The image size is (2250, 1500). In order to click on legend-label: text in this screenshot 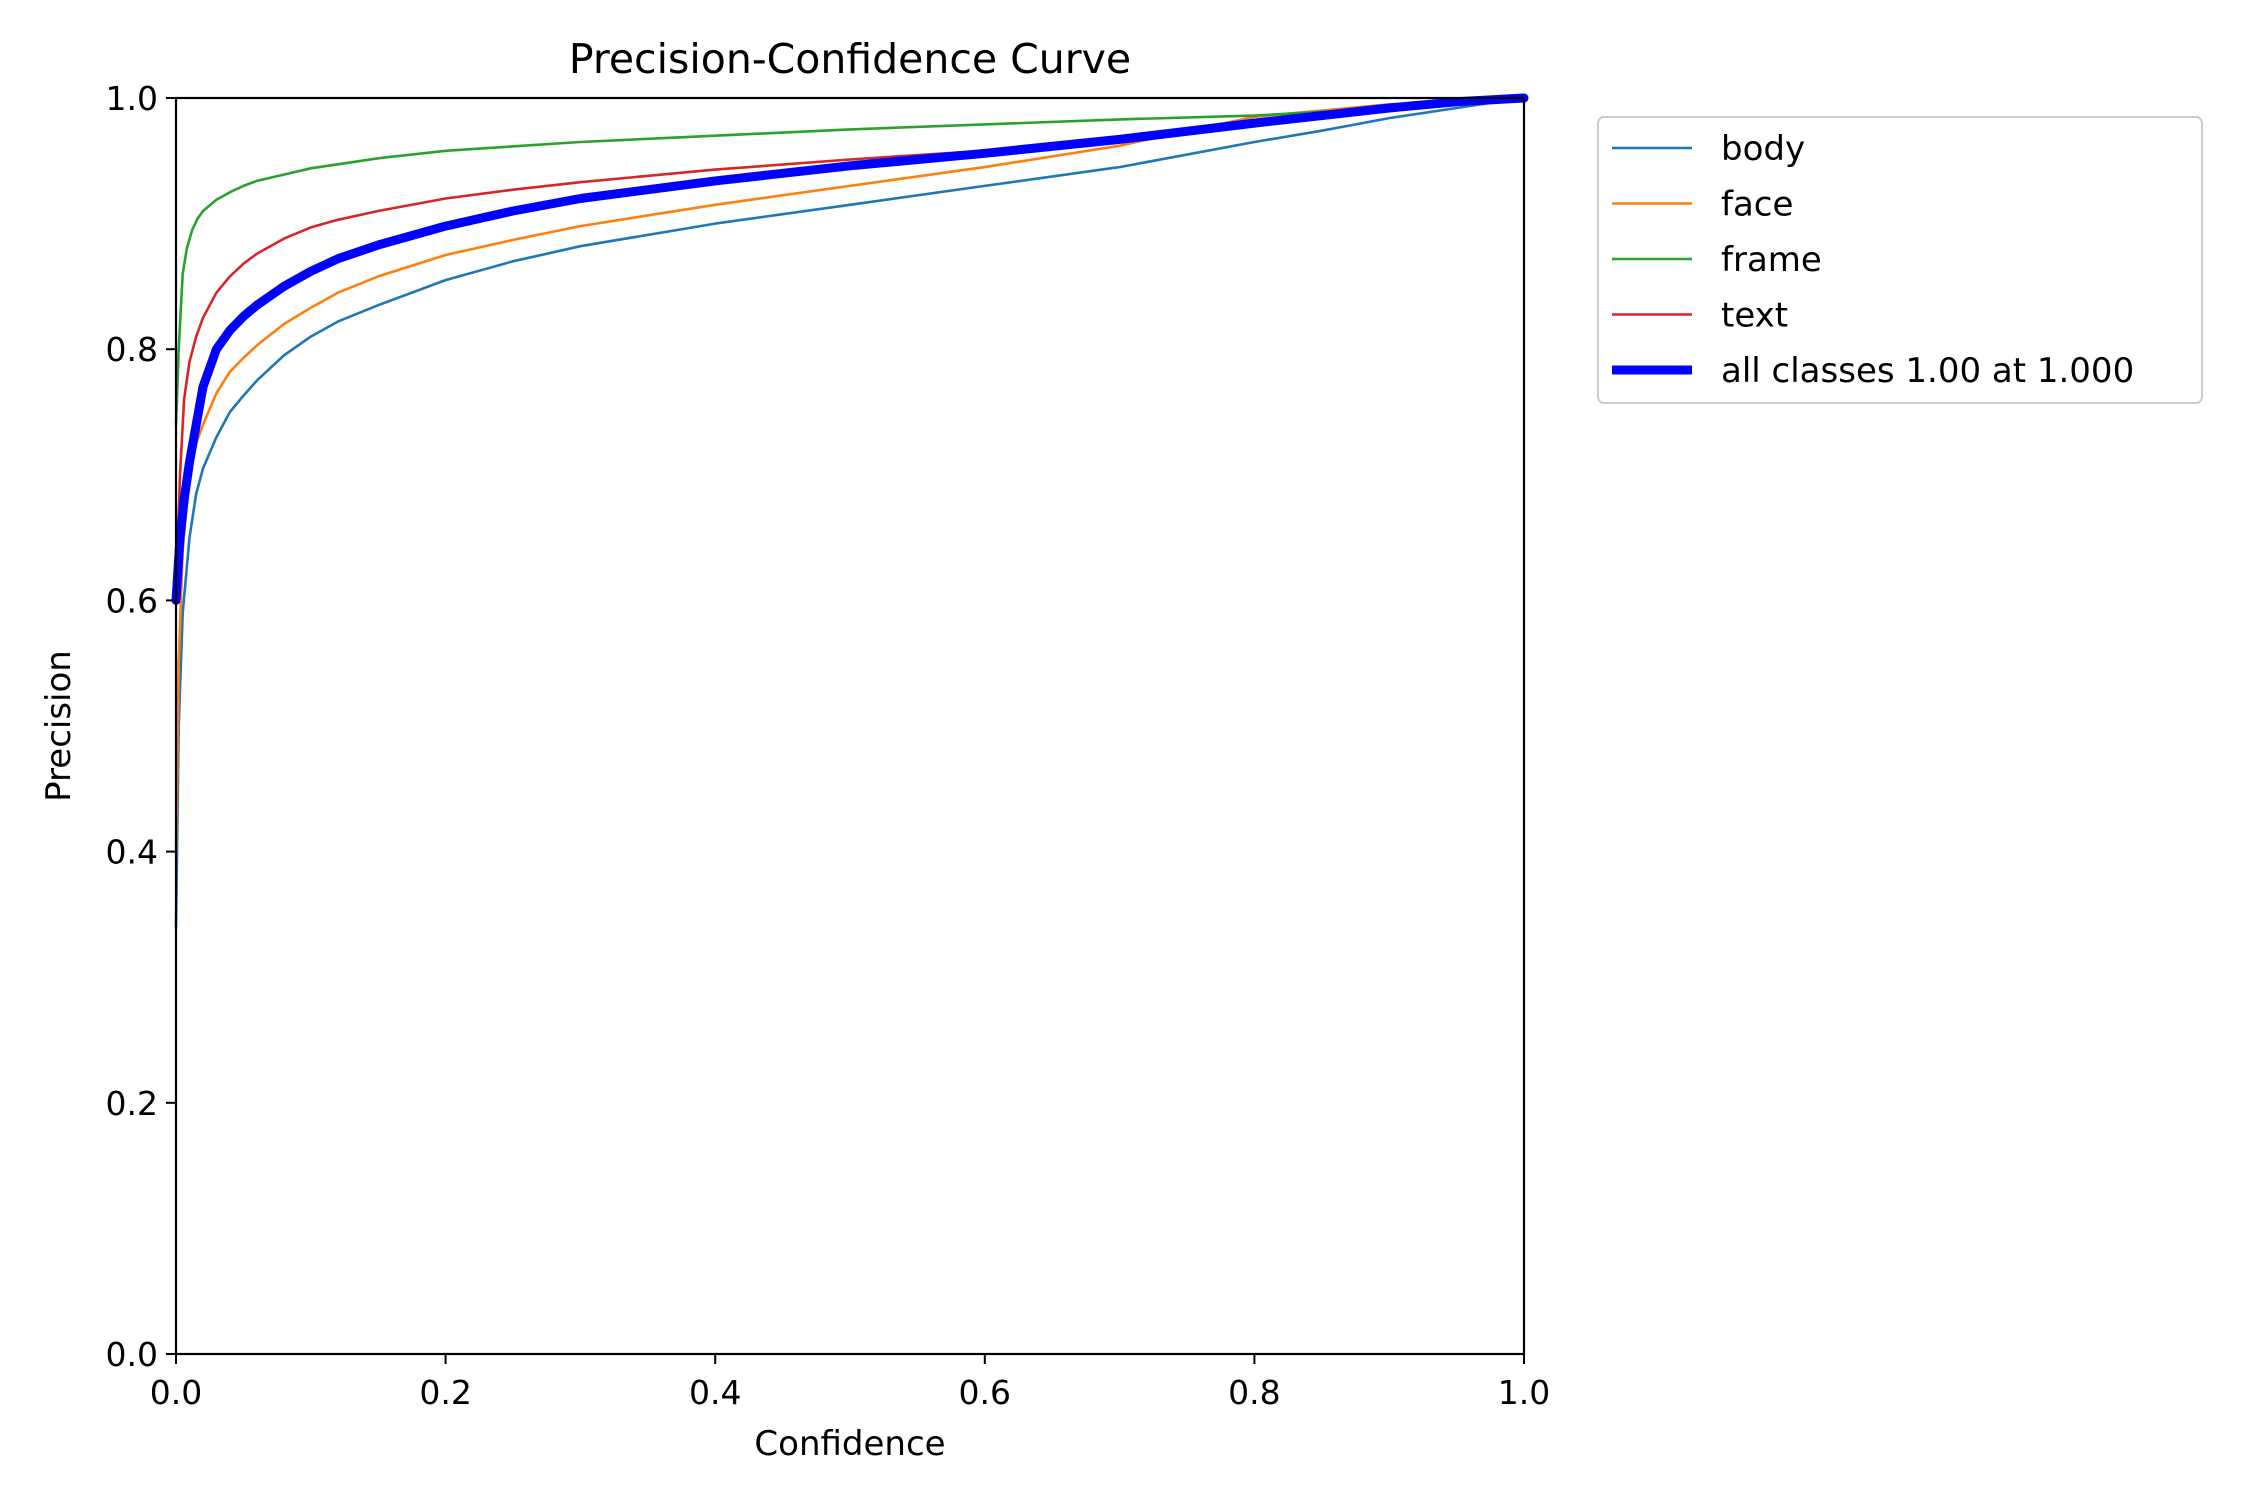, I will do `click(1754, 316)`.